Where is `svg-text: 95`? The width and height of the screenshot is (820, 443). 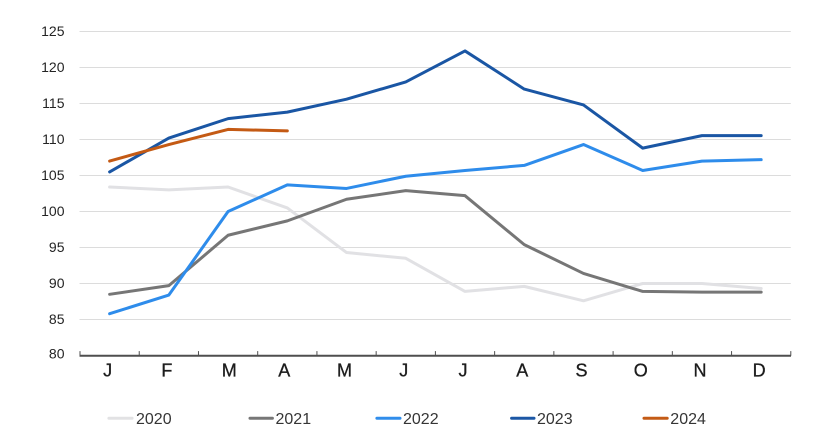 svg-text: 95 is located at coordinates (57, 247).